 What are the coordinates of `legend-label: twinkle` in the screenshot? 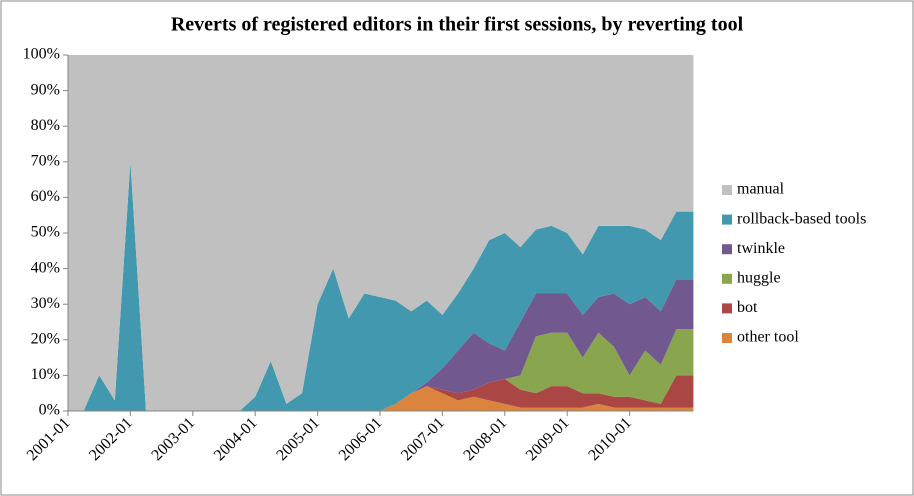 It's located at (761, 248).